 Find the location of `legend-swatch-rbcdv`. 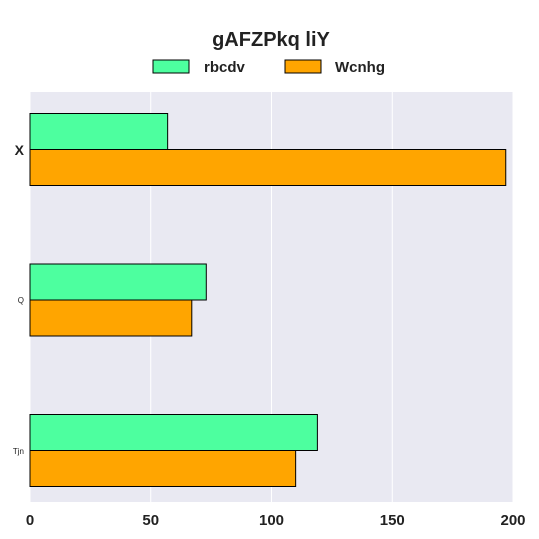

legend-swatch-rbcdv is located at coordinates (171, 66).